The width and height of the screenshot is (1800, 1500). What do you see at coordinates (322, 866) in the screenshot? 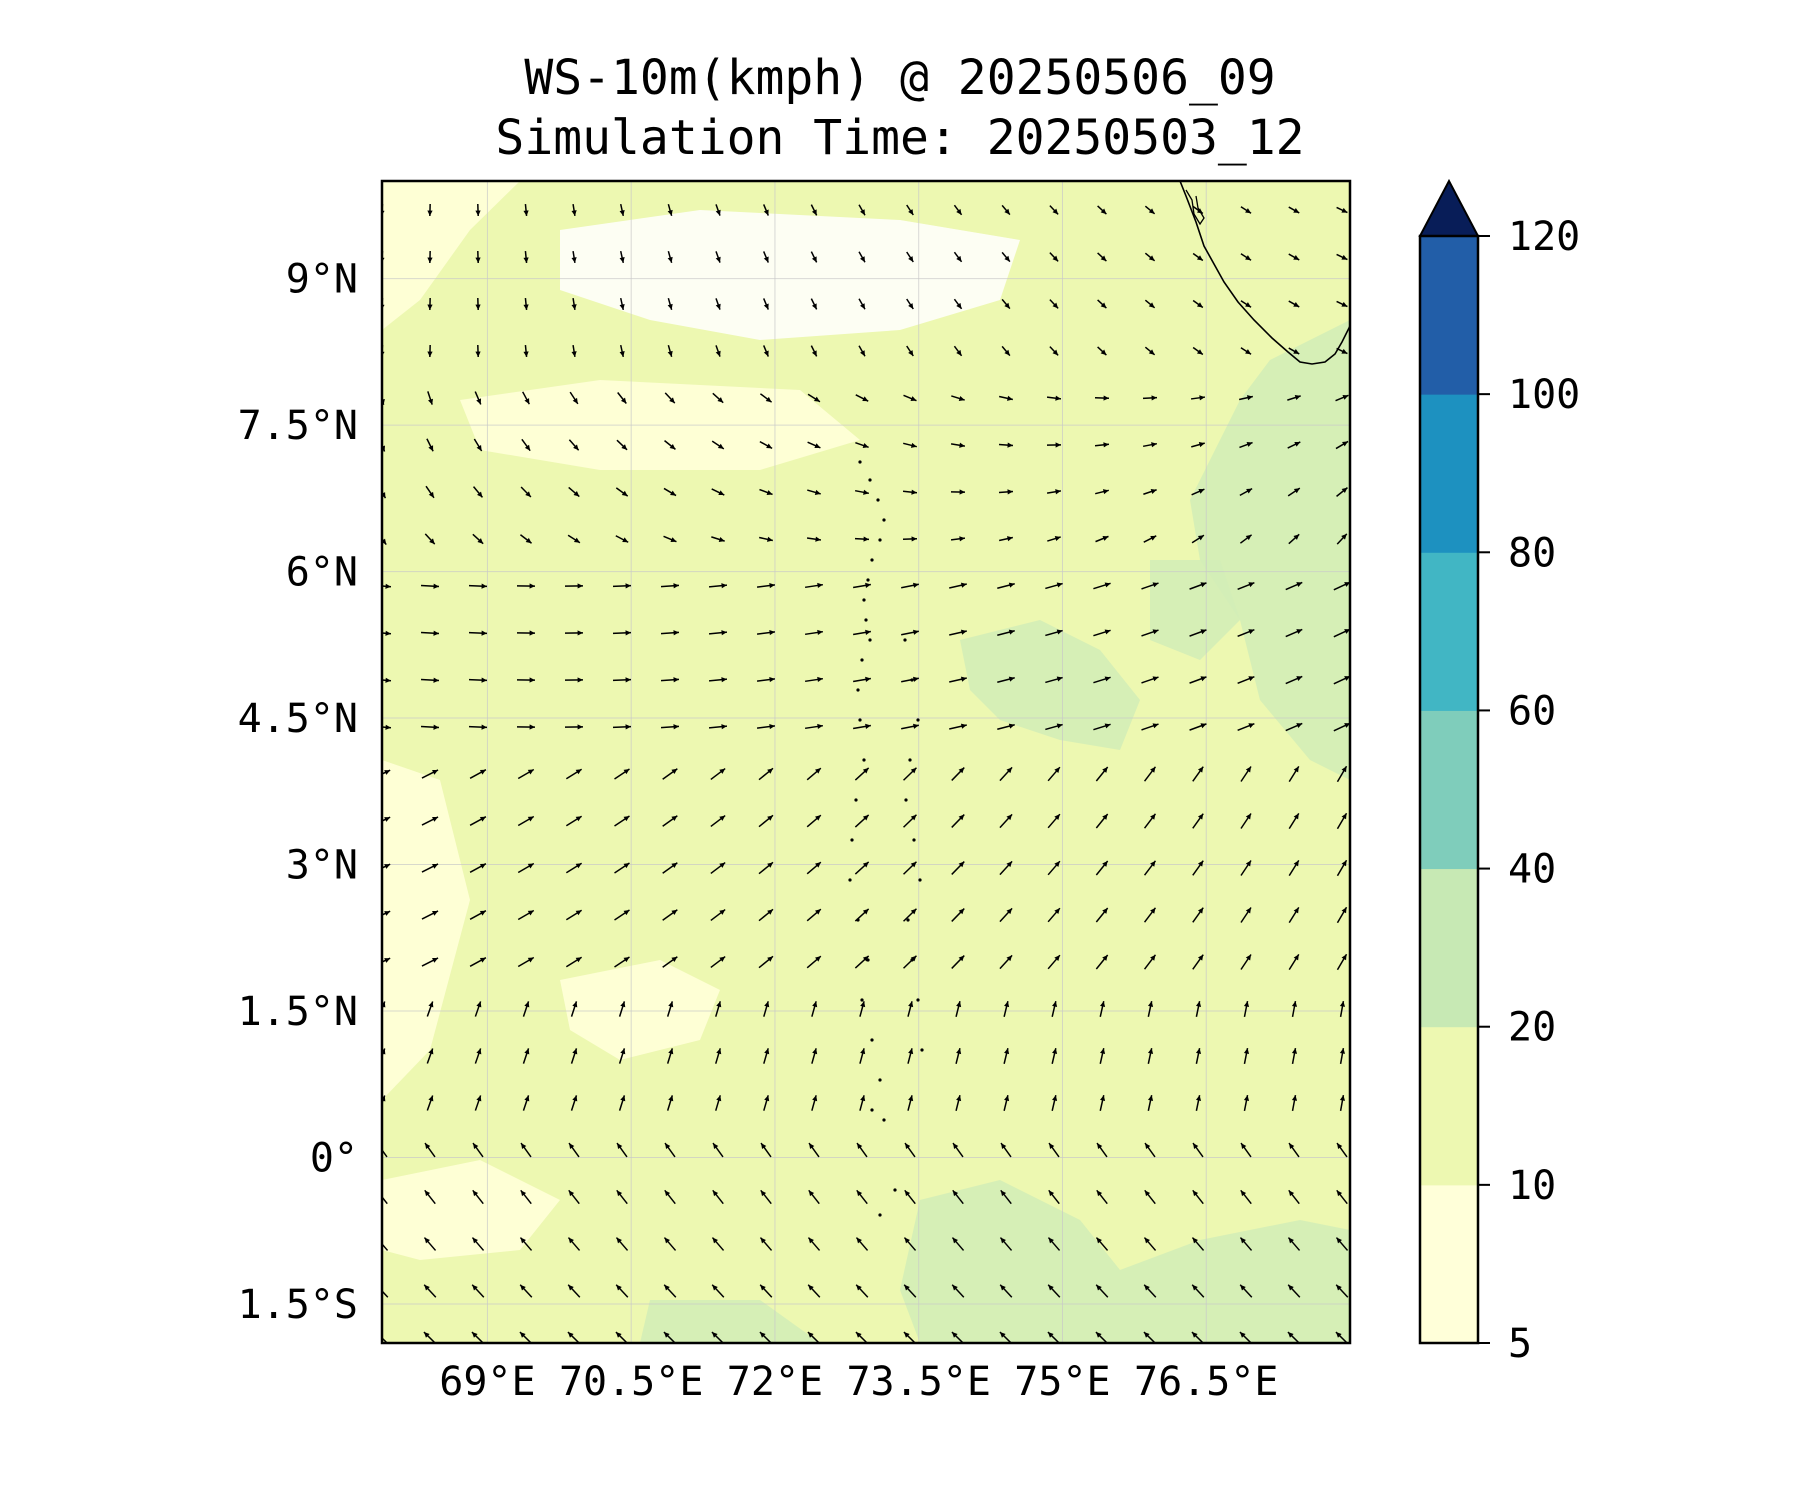
I see `latitude-tick-label: 3°N` at bounding box center [322, 866].